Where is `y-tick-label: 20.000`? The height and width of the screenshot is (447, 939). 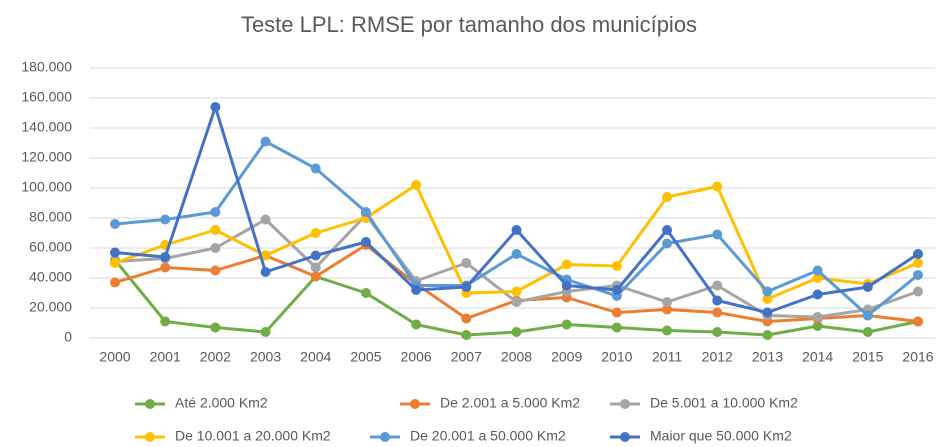 y-tick-label: 20.000 is located at coordinates (50, 307).